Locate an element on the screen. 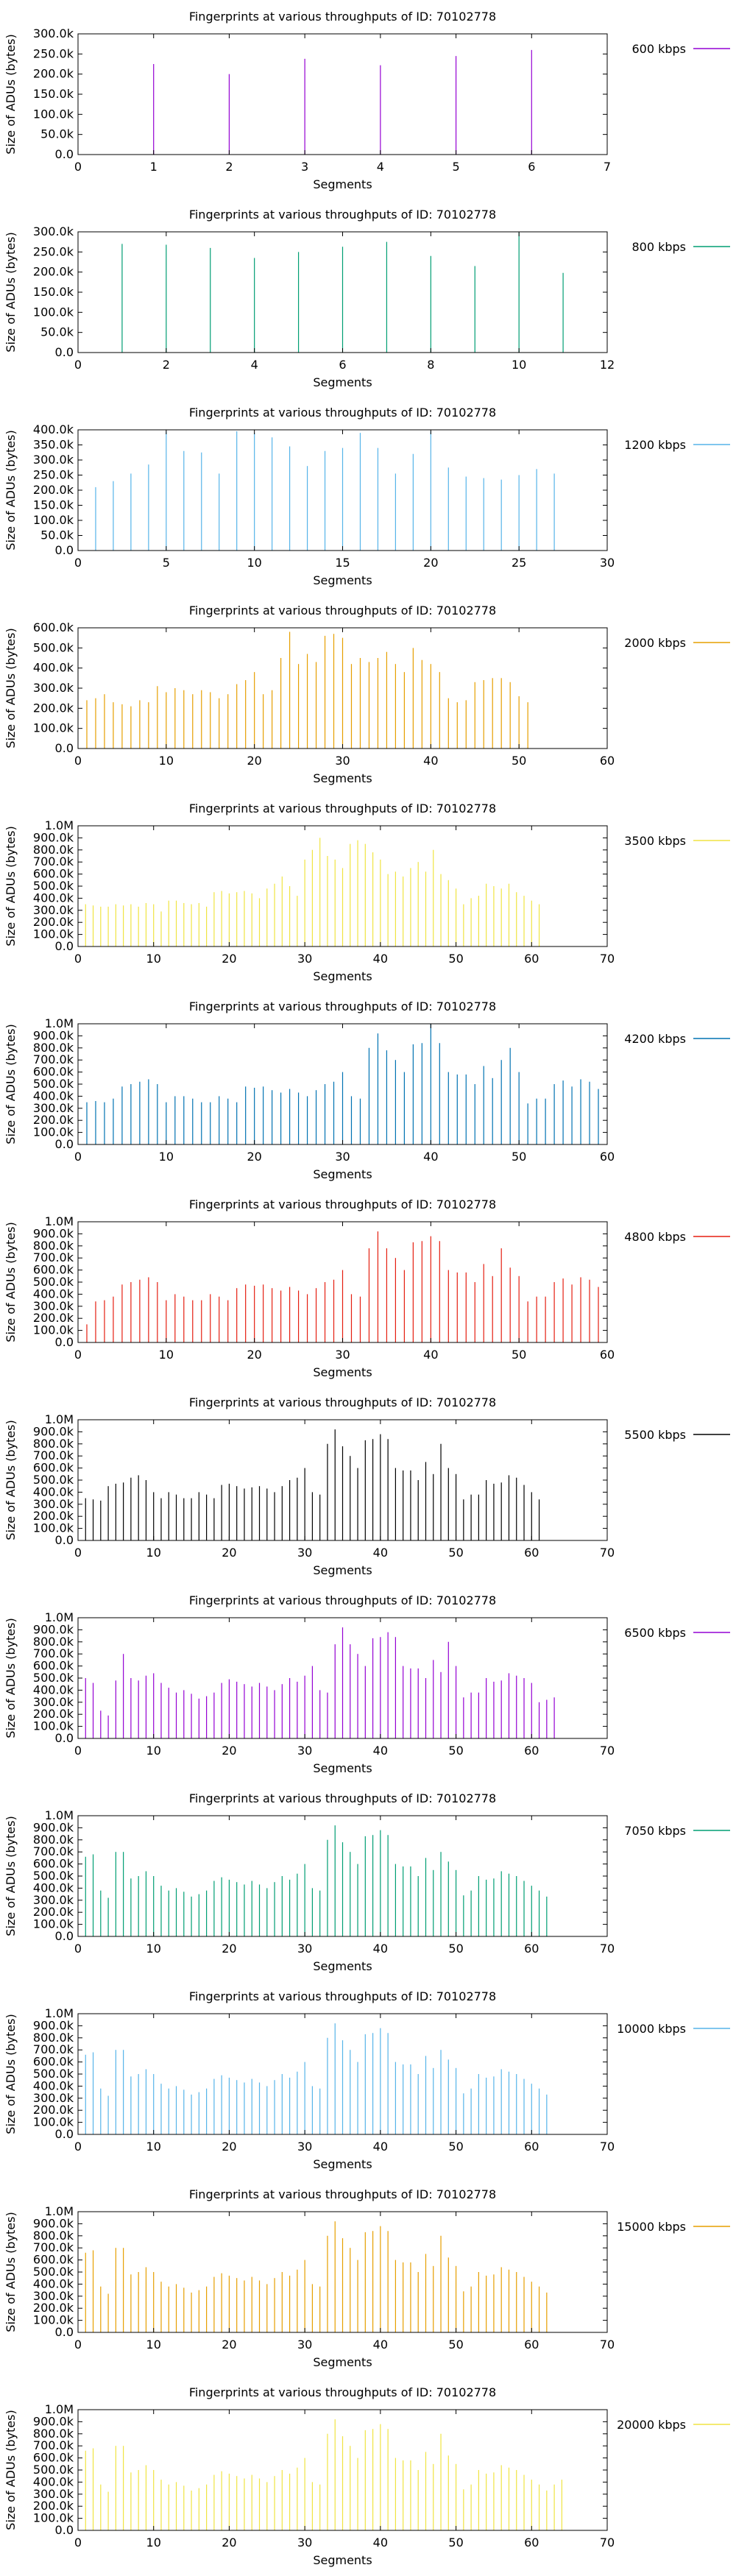 This screenshot has width=736, height=2576. legend-label: 4200 kbps is located at coordinates (655, 1039).